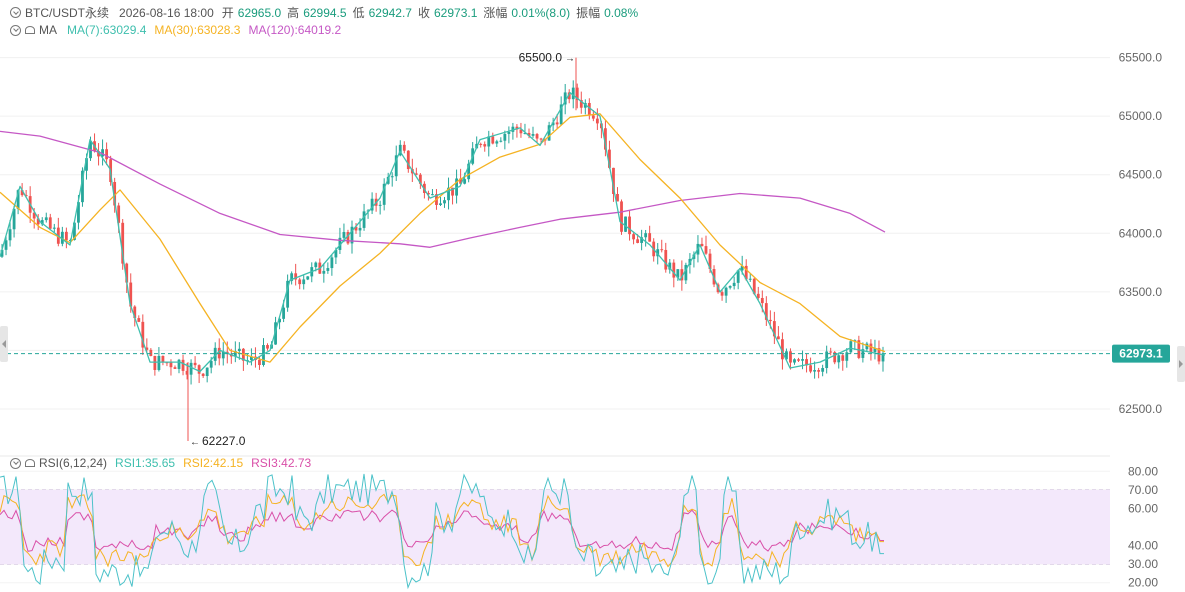 The width and height of the screenshot is (1185, 592). Describe the element at coordinates (1141, 409) in the screenshot. I see `price-tick-label: 62500.0` at that location.